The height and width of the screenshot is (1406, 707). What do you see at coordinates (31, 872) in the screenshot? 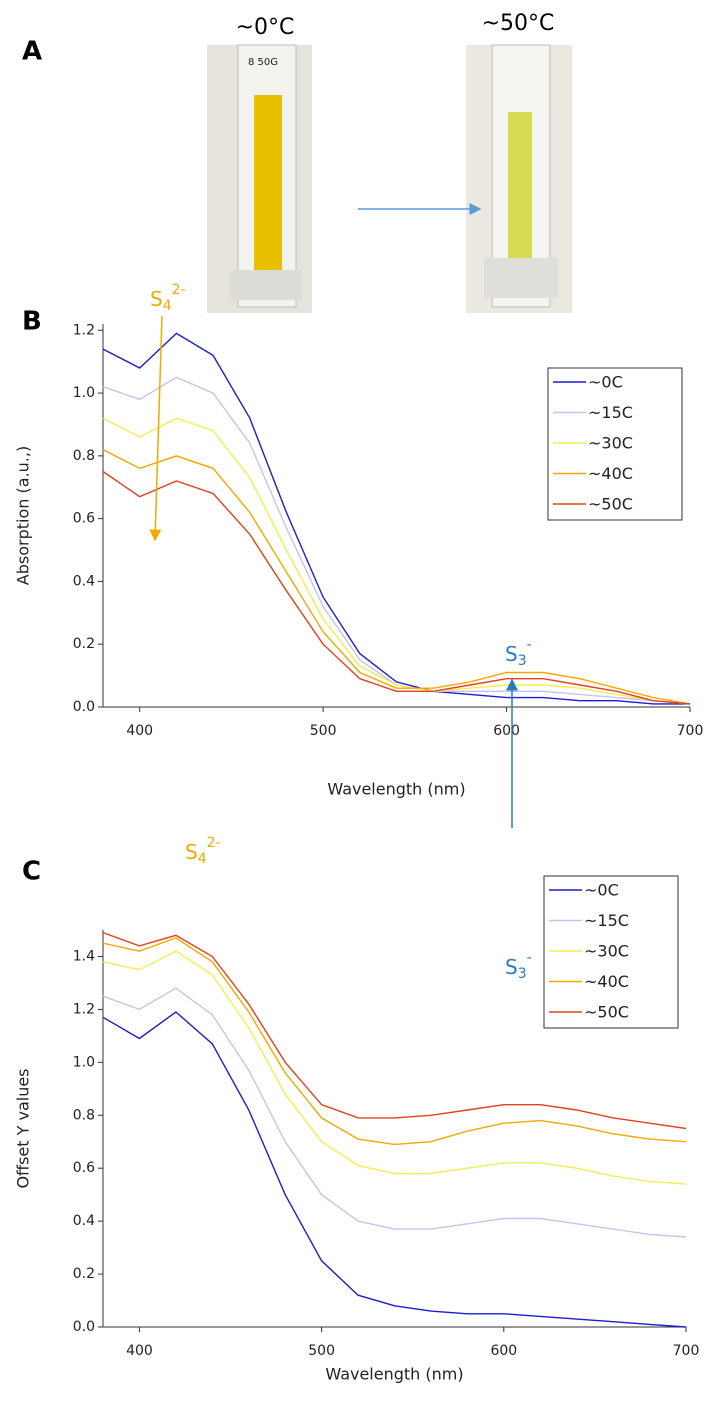
I see `panel-label: C` at bounding box center [31, 872].